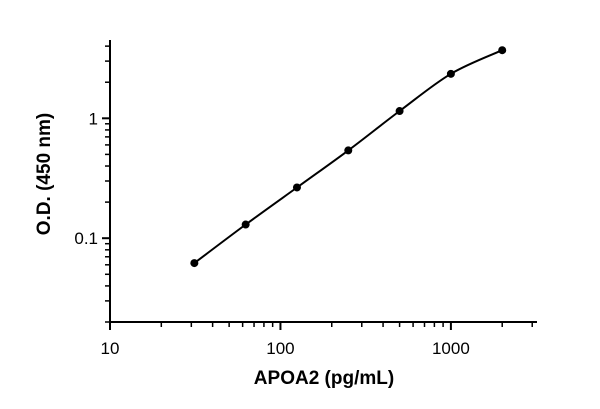 The image size is (600, 409). What do you see at coordinates (317, 340) in the screenshot?
I see `x-ticks: 10 100 1000` at bounding box center [317, 340].